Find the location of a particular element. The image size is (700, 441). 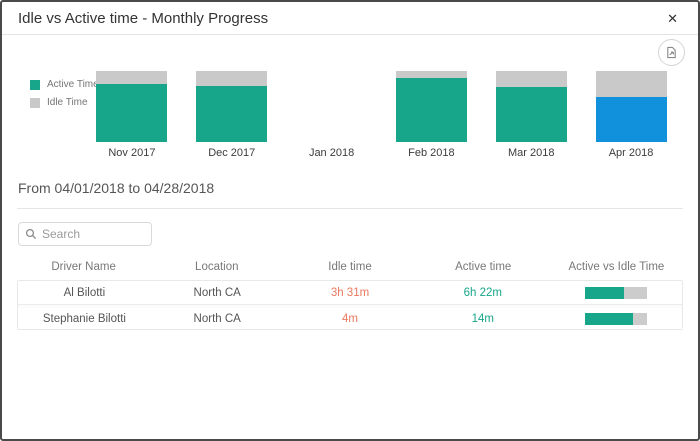

export-chart-button is located at coordinates (671, 52).